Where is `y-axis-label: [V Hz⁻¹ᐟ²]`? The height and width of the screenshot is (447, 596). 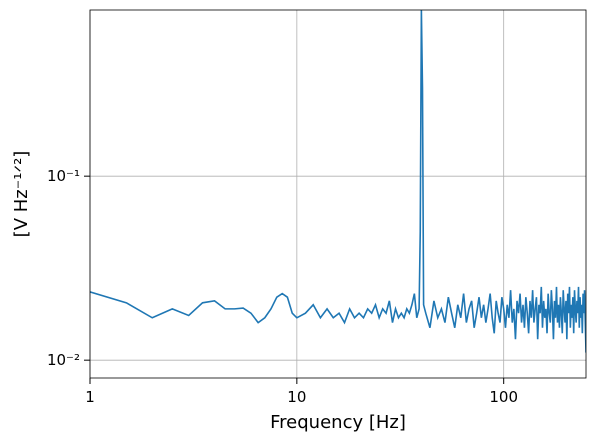
y-axis-label: [V Hz⁻¹ᐟ²] is located at coordinates (21, 194).